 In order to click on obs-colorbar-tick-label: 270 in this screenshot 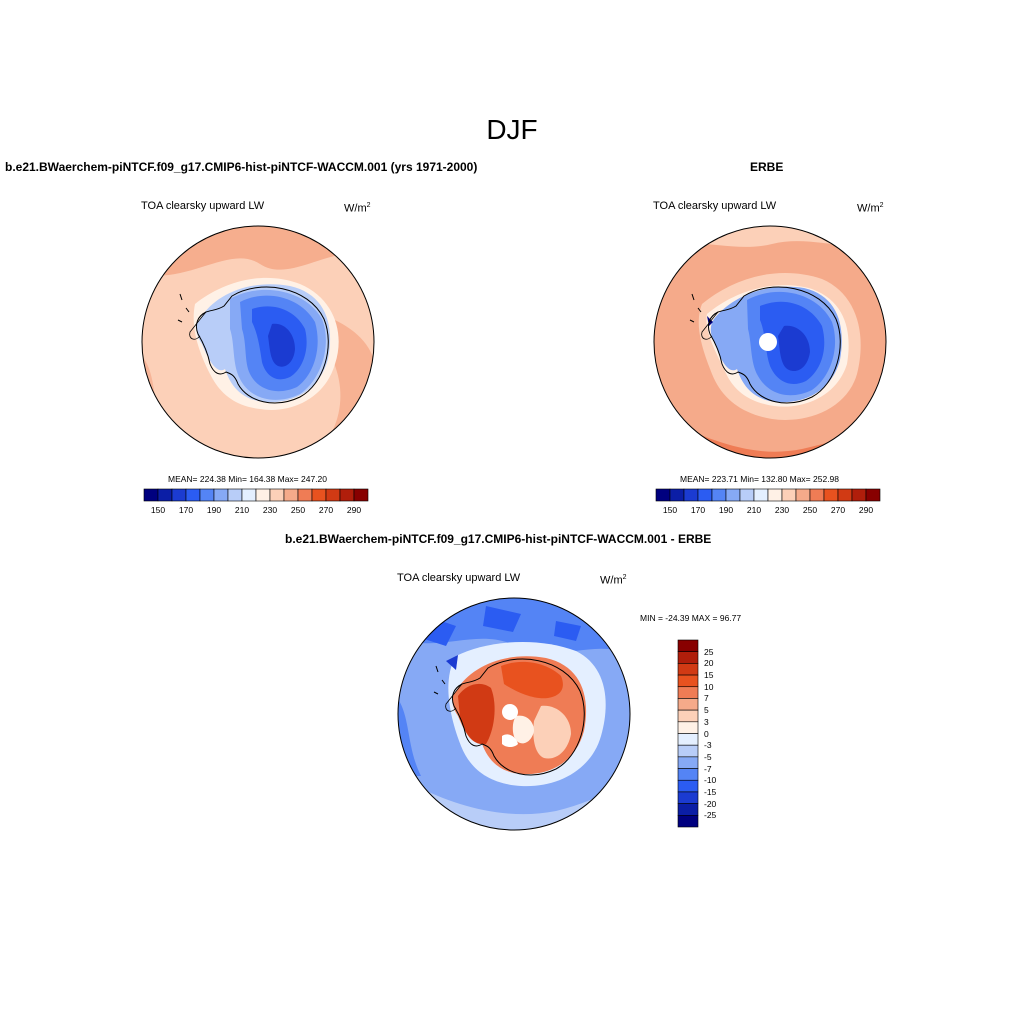, I will do `click(838, 510)`.